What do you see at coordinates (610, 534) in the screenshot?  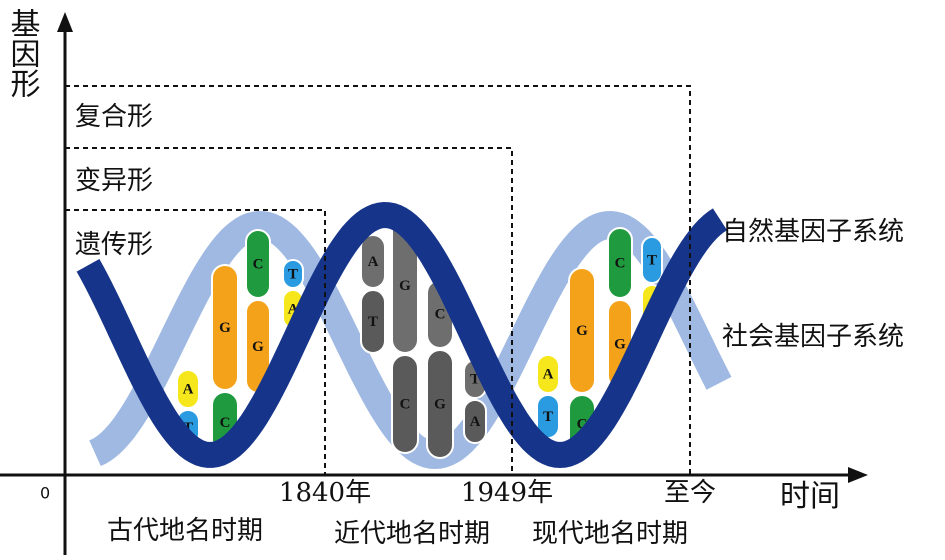 I see `period-label: 现代地名时期` at bounding box center [610, 534].